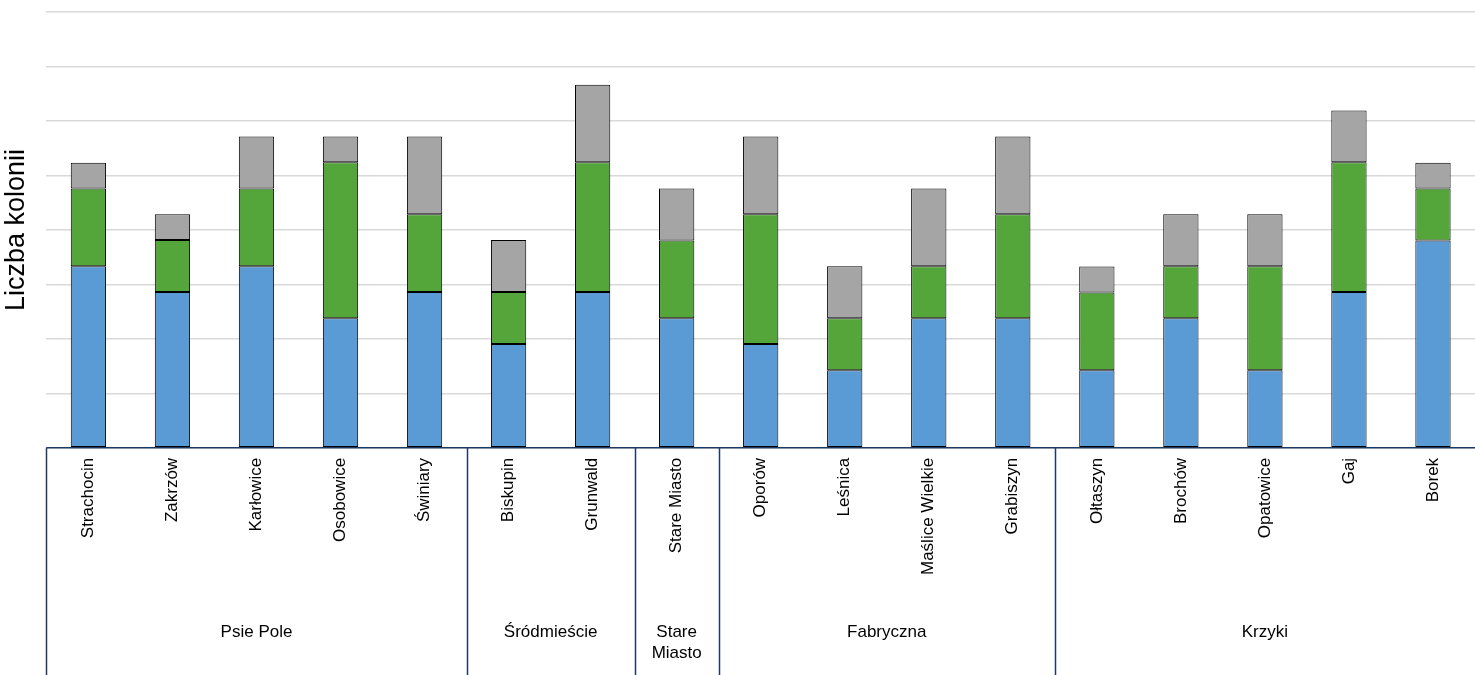 The image size is (1475, 675). Describe the element at coordinates (592, 494) in the screenshot. I see `x-tick-label: Grunwald` at that location.